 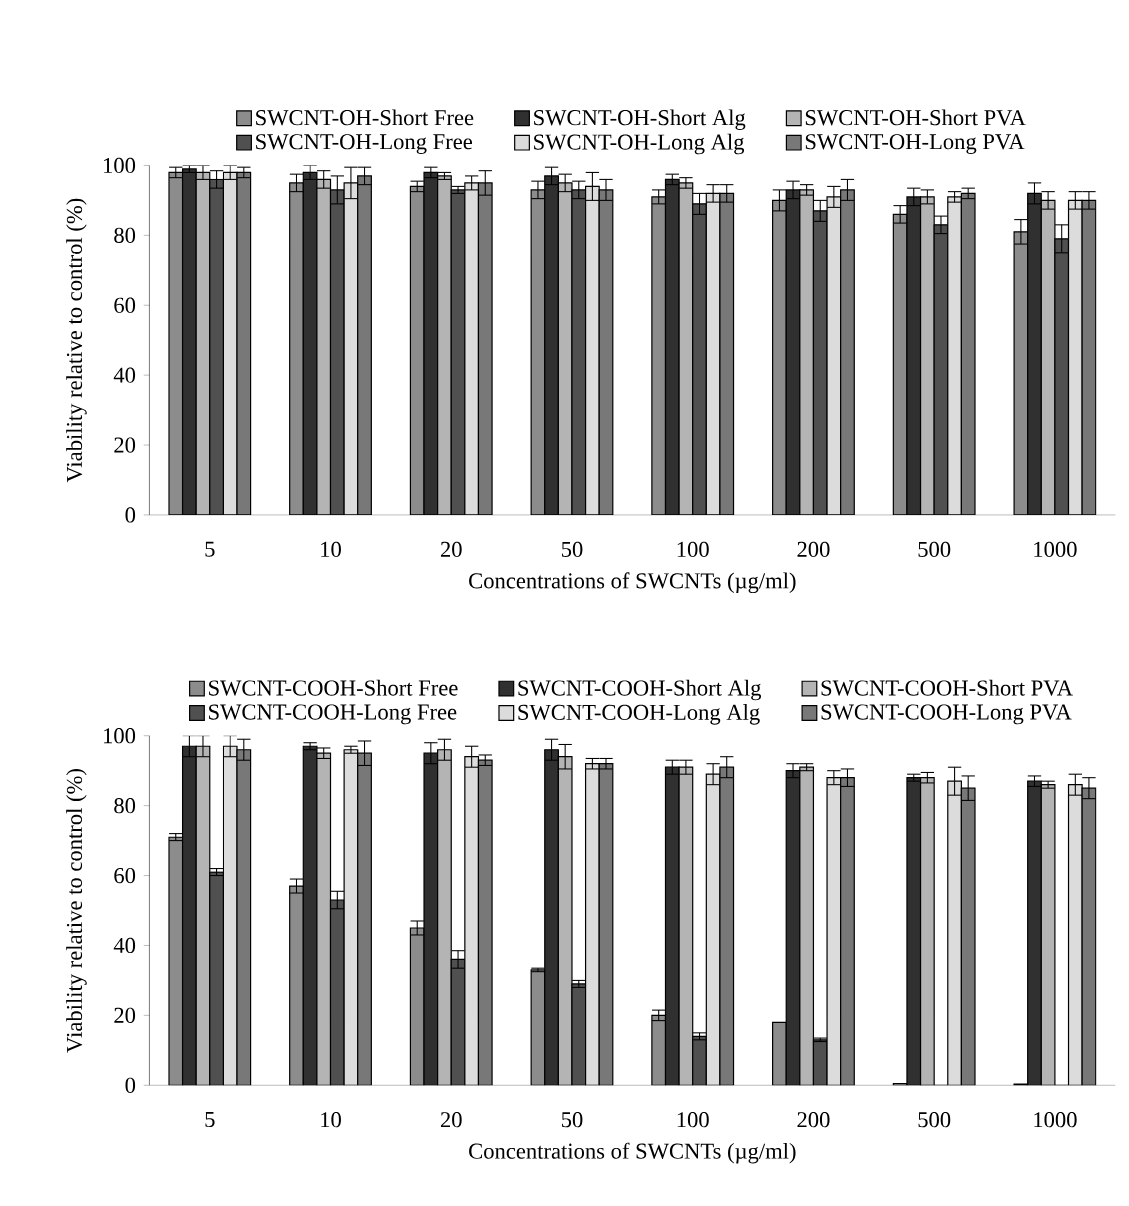 I want to click on legend-label: SWCNT-COOH-Long Alg, so click(x=639, y=714).